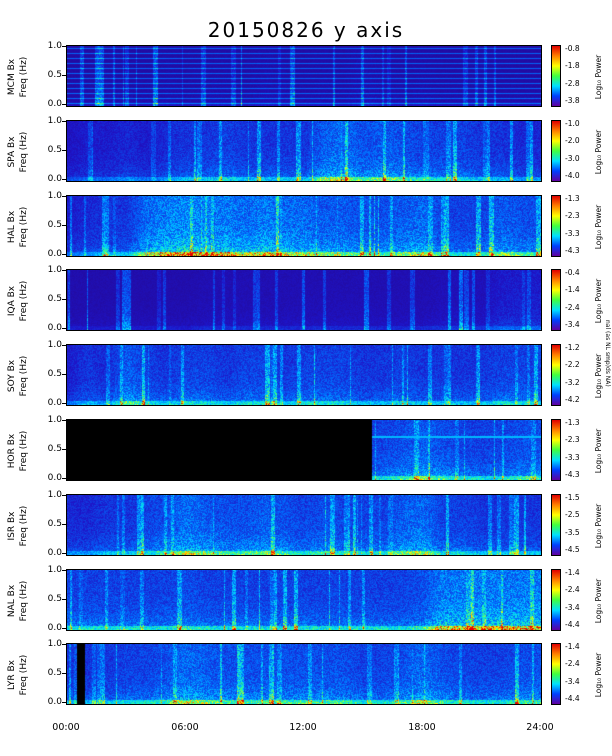  What do you see at coordinates (18, 227) in the screenshot?
I see `panel-ylabel-svg: HAL Bx Freq (Hz)` at bounding box center [18, 227].